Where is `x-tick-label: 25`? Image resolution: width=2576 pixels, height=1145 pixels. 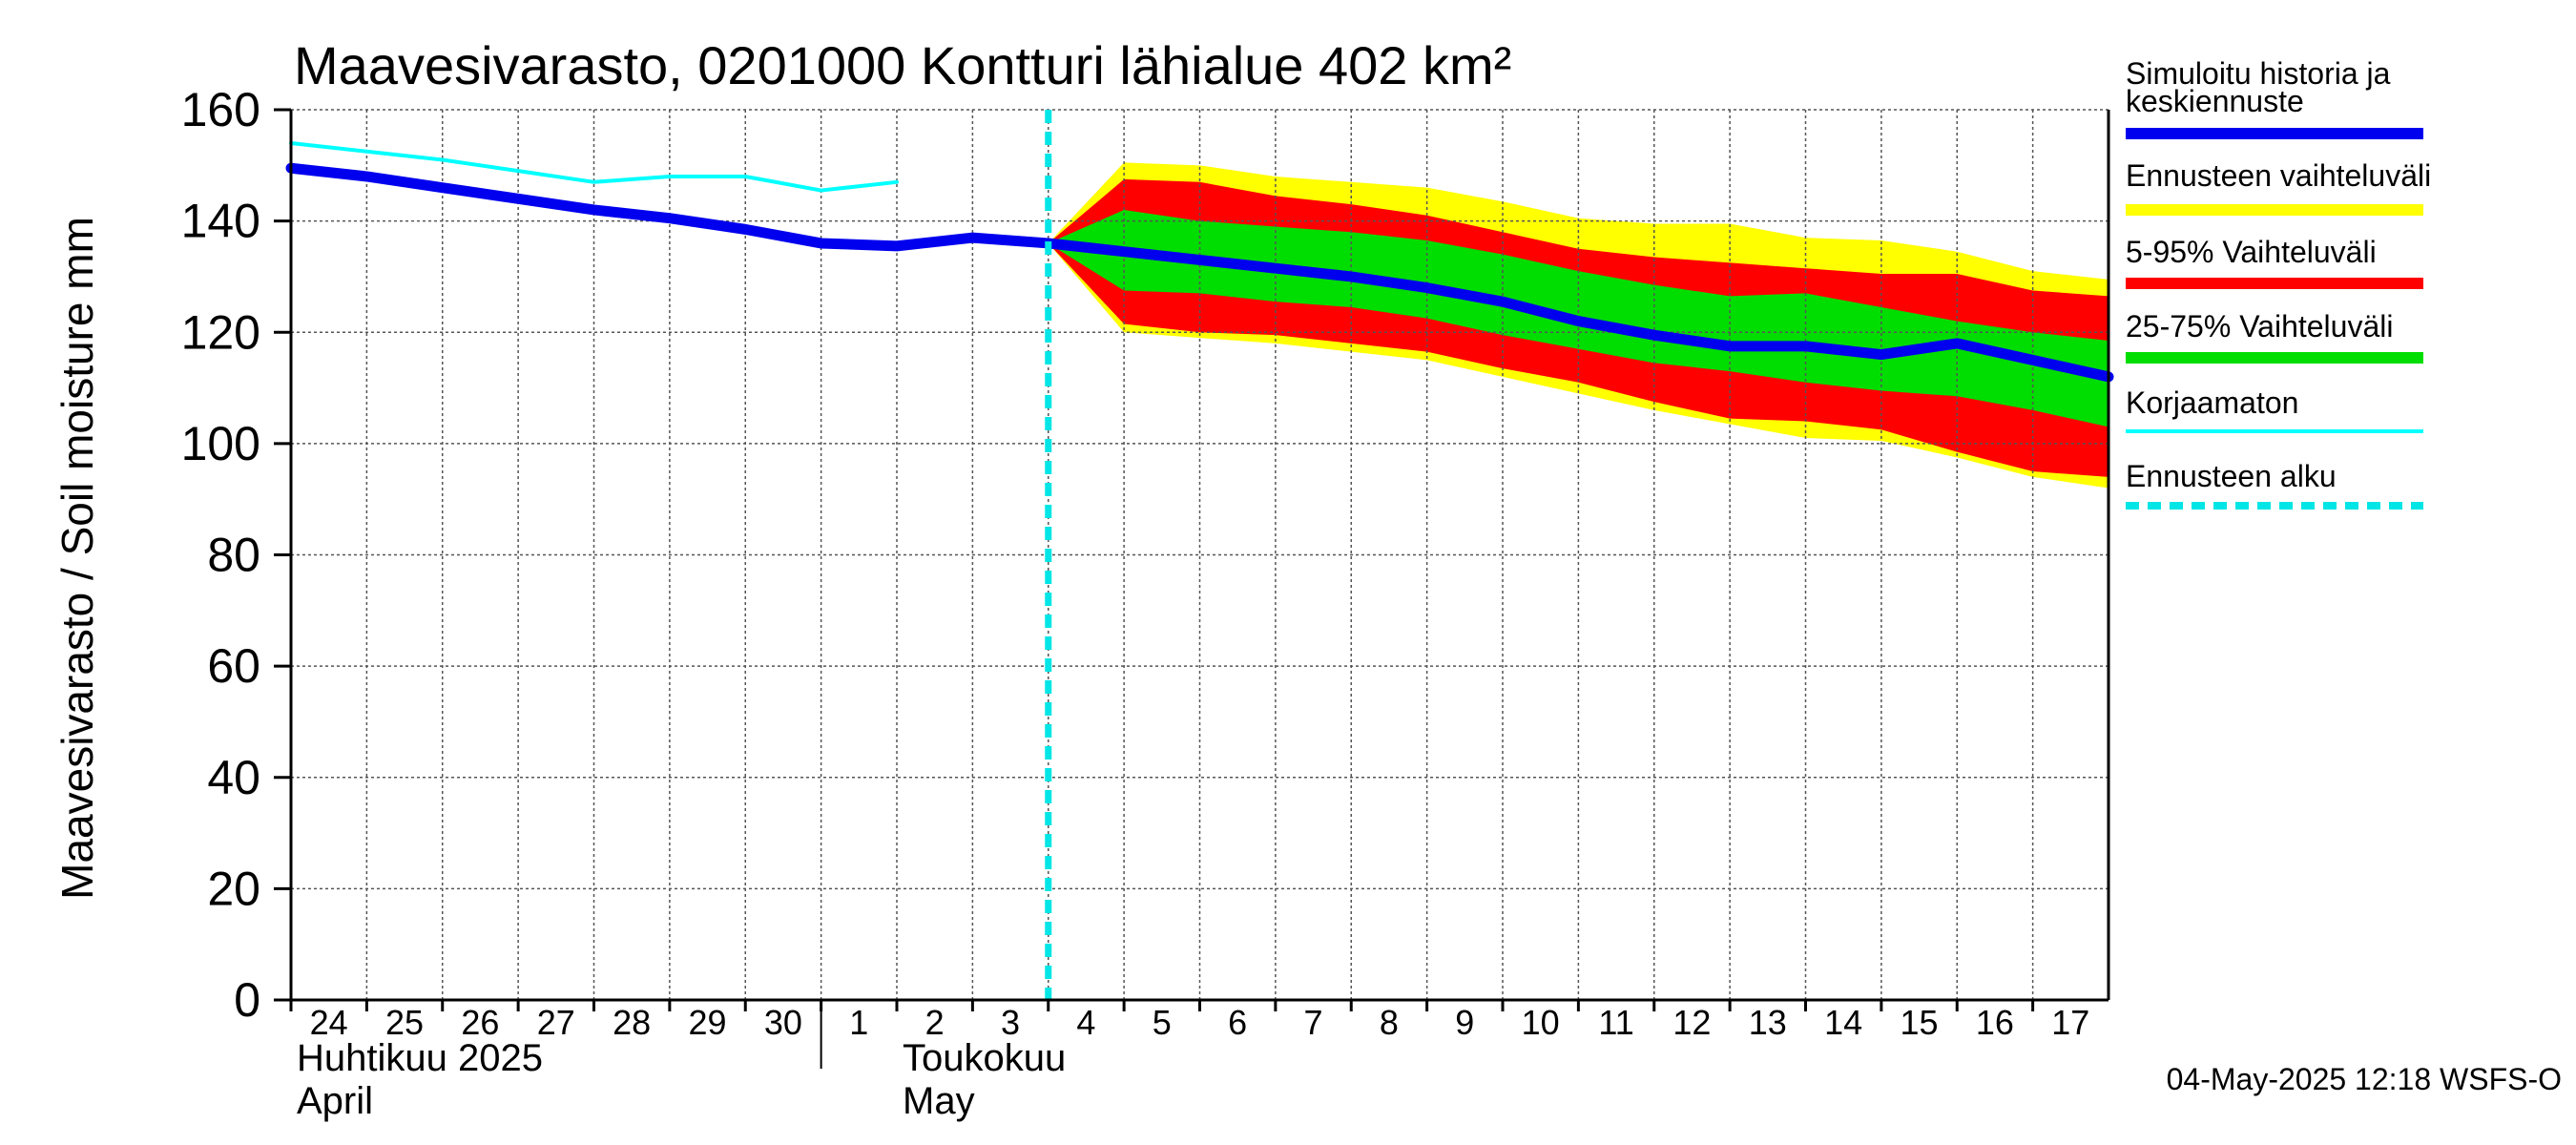 x-tick-label: 25 is located at coordinates (404, 1022).